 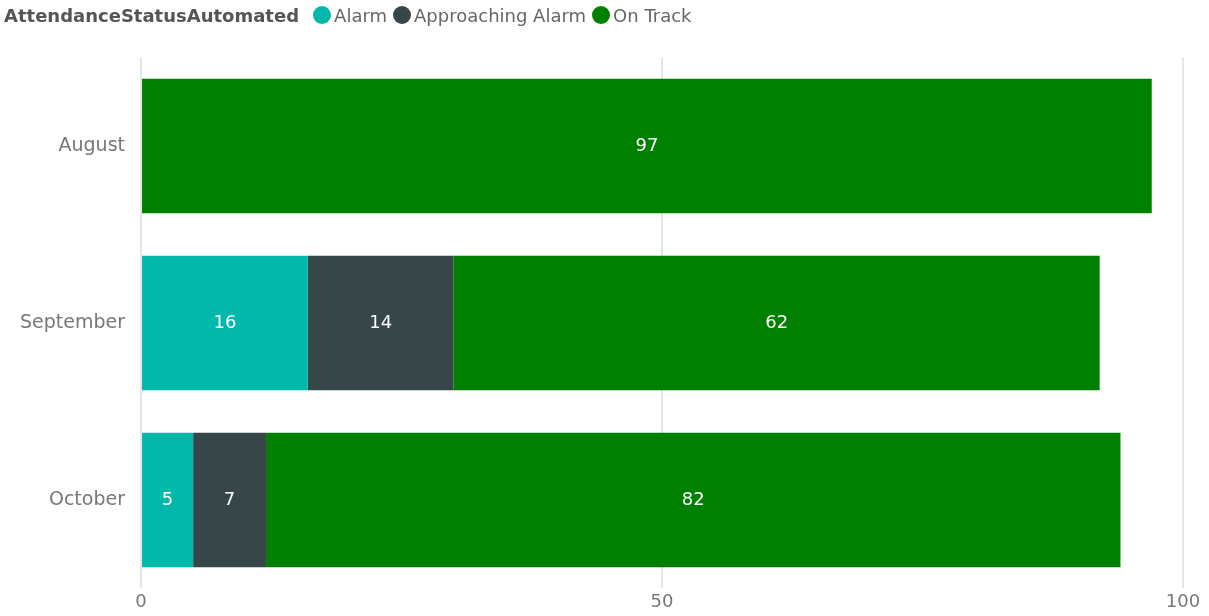 I want to click on data-label: 97, so click(x=647, y=144).